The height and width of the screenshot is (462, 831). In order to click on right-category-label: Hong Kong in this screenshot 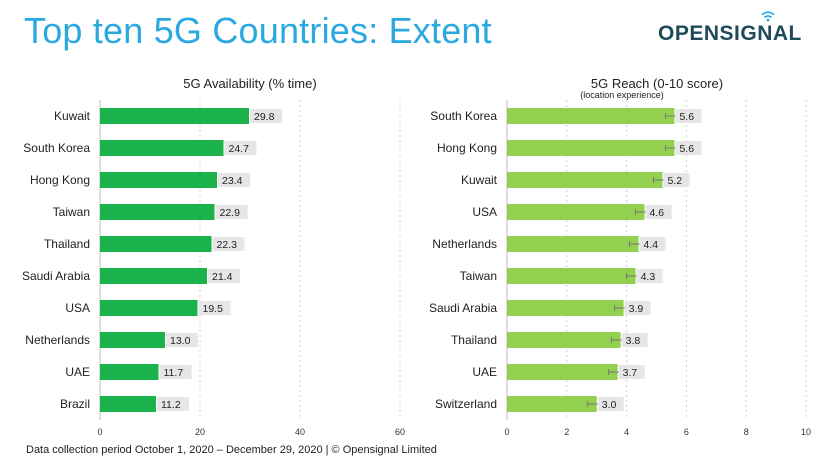, I will do `click(467, 148)`.